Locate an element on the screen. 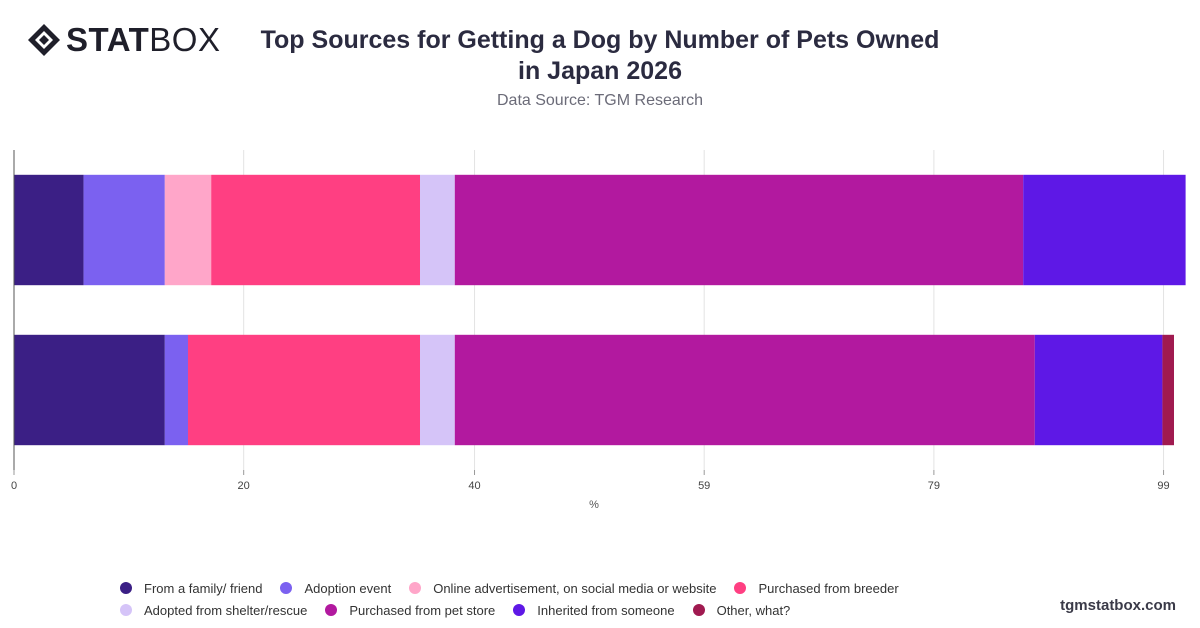 The width and height of the screenshot is (1200, 628). legend-item: Other, what? is located at coordinates (741, 610).